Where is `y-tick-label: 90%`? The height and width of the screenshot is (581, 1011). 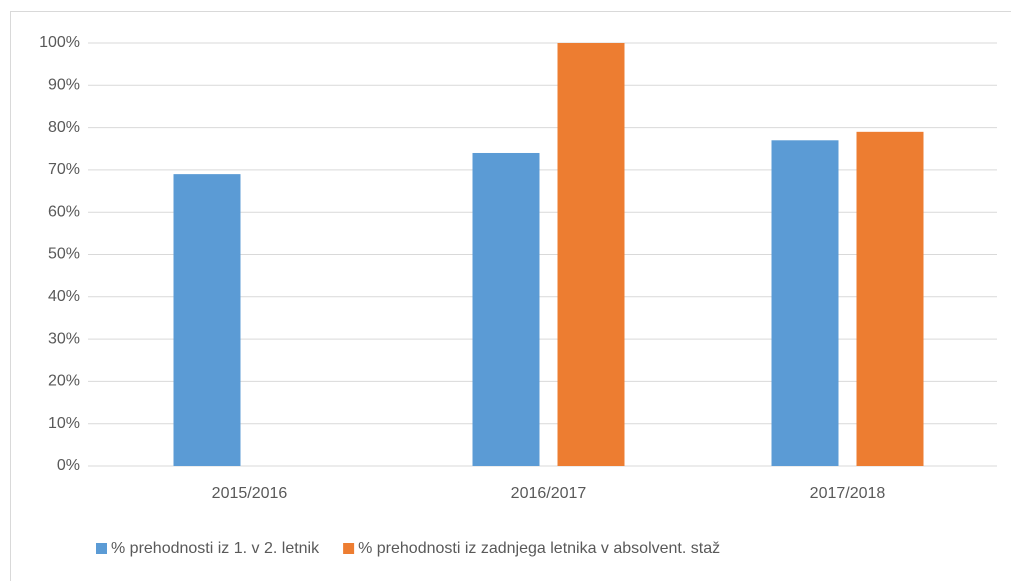 y-tick-label: 90% is located at coordinates (64, 85).